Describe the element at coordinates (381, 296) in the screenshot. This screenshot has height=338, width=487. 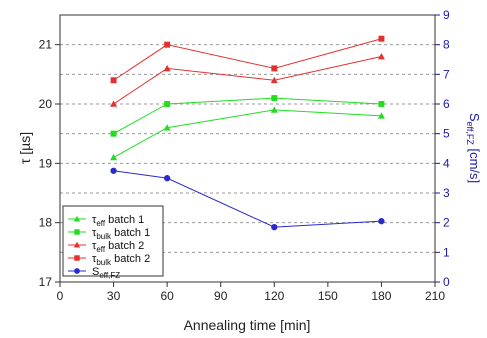
I see `x-tick-label: 180` at that location.